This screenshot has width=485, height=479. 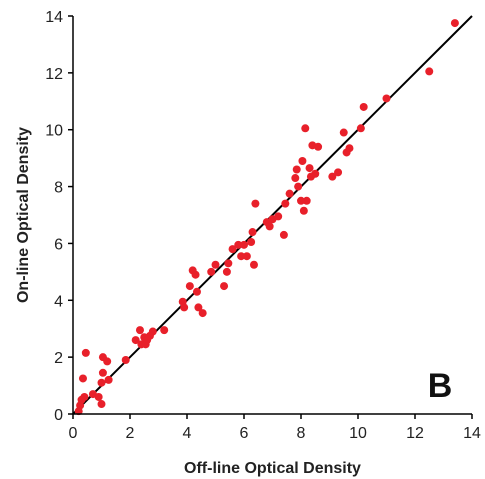 What do you see at coordinates (130, 433) in the screenshot?
I see `x-tick-label: 2` at bounding box center [130, 433].